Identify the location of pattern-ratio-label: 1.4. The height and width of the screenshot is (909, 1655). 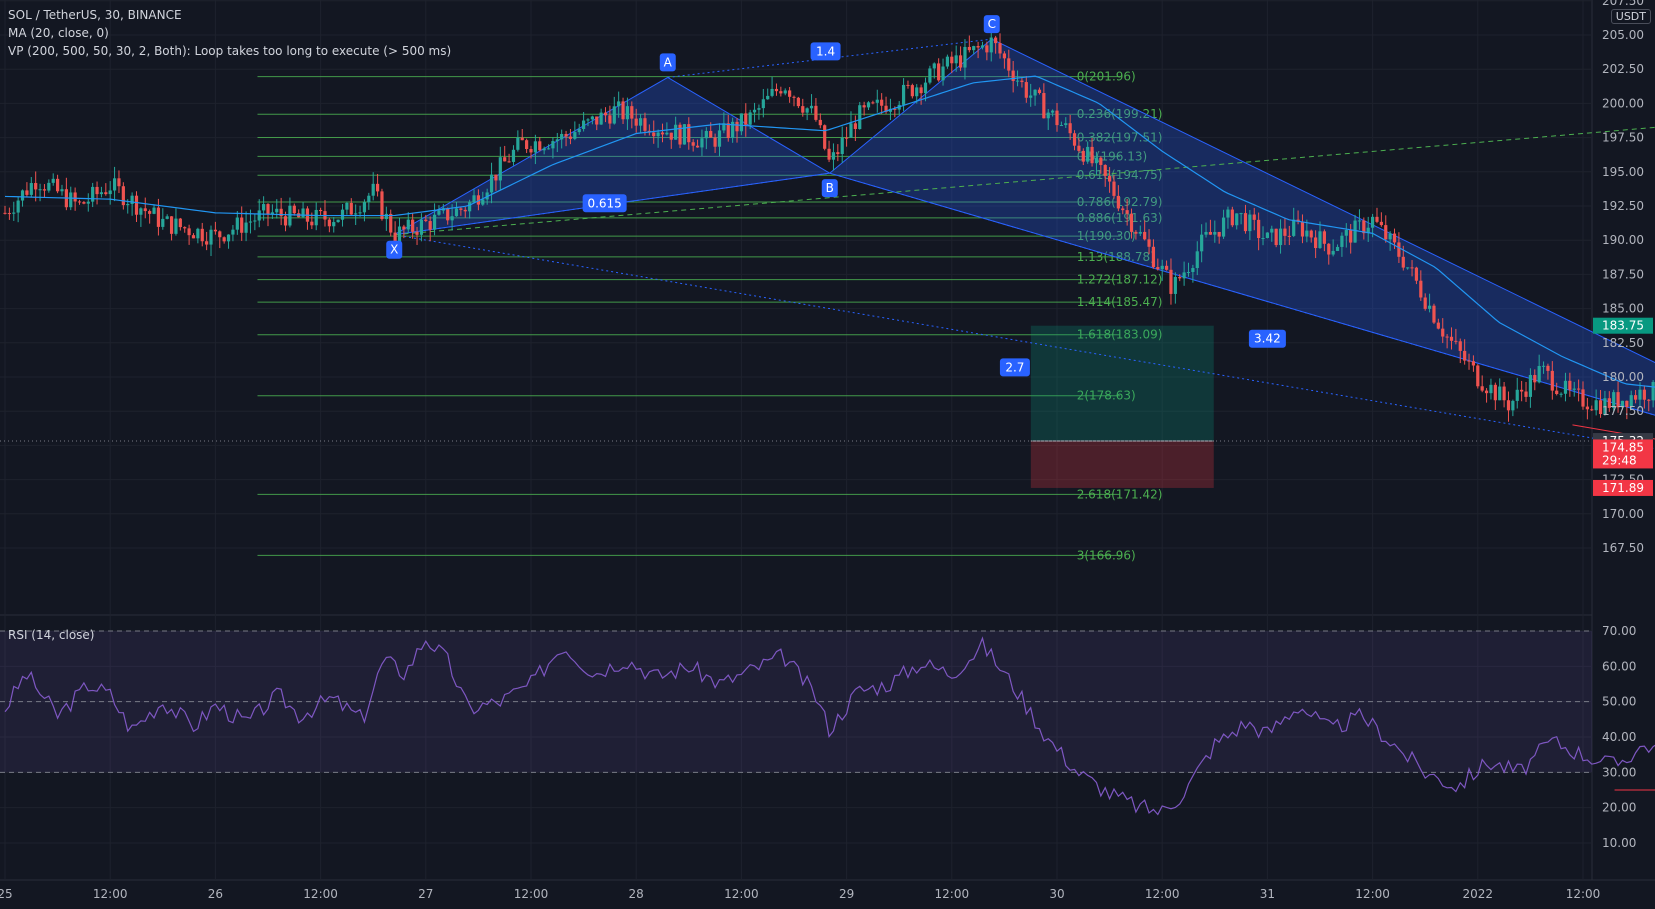
(825, 51).